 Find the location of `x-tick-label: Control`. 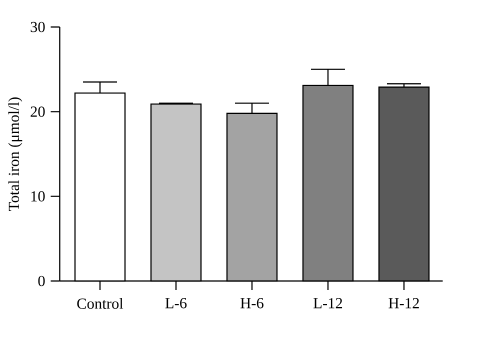

x-tick-label: Control is located at coordinates (100, 303).